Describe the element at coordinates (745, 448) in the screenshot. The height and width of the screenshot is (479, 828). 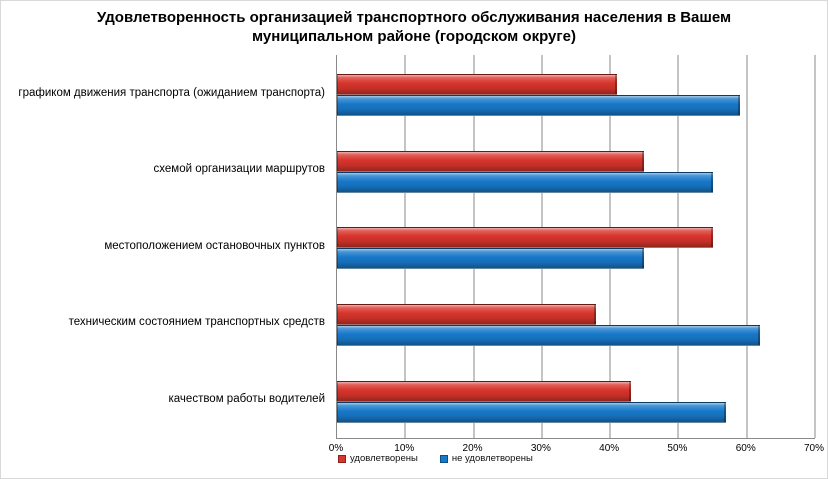
I see `x-axis-tick-label: 60%` at that location.